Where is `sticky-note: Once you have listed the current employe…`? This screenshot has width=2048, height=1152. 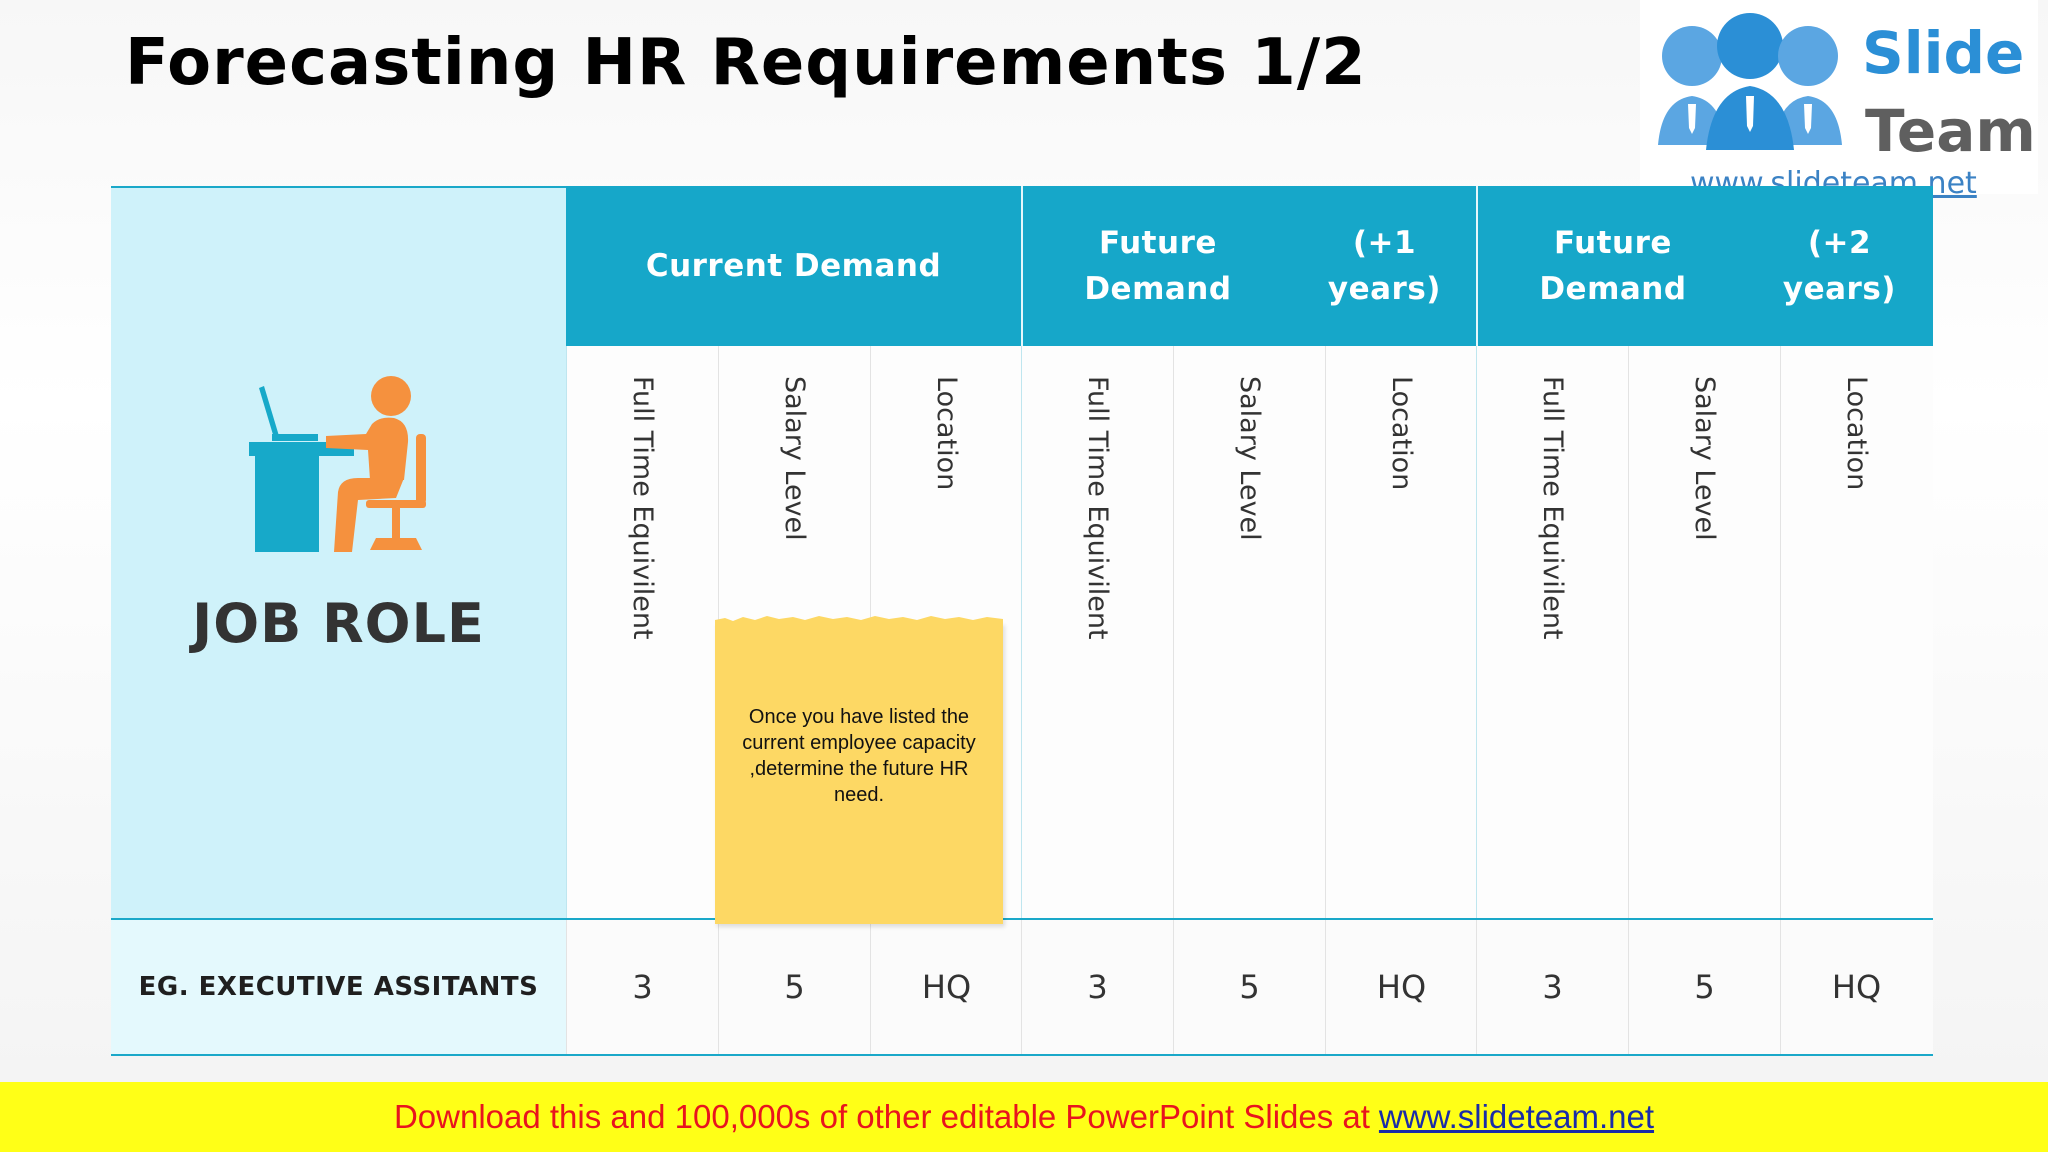 sticky-note: Once you have listed the current employe… is located at coordinates (859, 770).